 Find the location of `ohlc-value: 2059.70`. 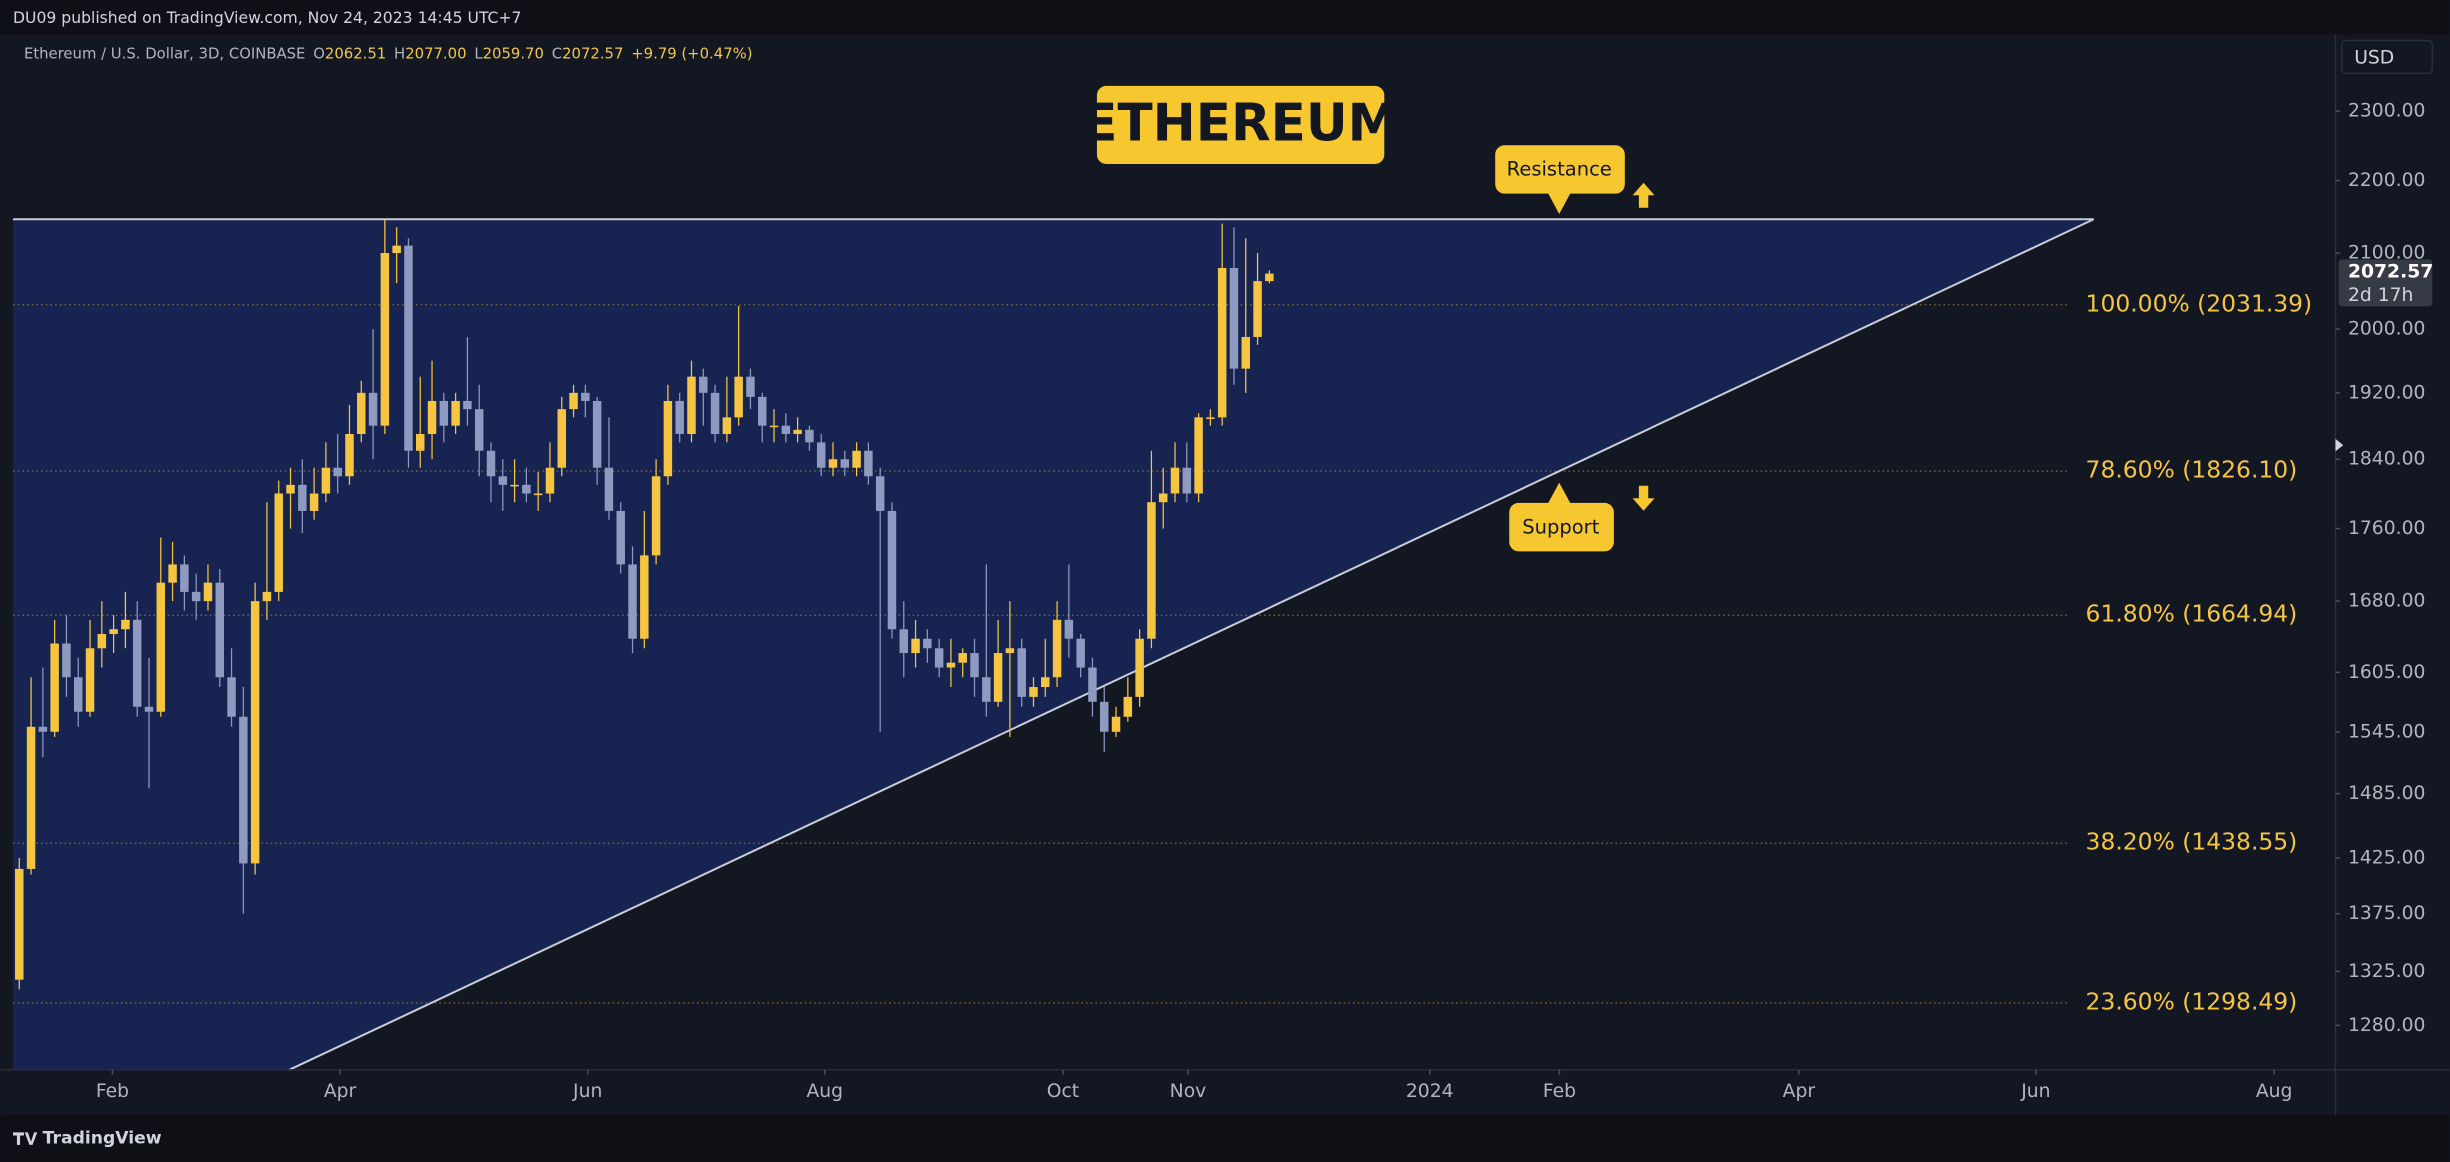

ohlc-value: 2059.70 is located at coordinates (513, 54).